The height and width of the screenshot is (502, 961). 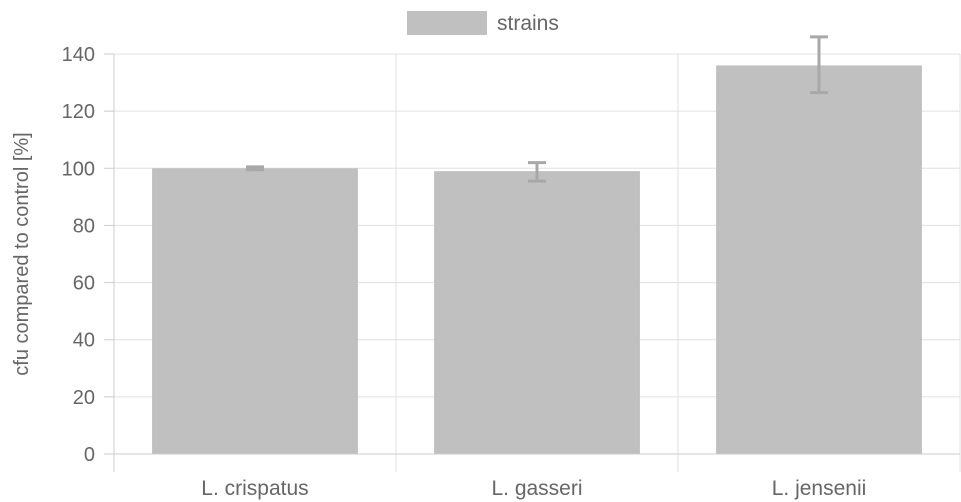 I want to click on y-tick-label-100: 100, so click(x=78, y=169).